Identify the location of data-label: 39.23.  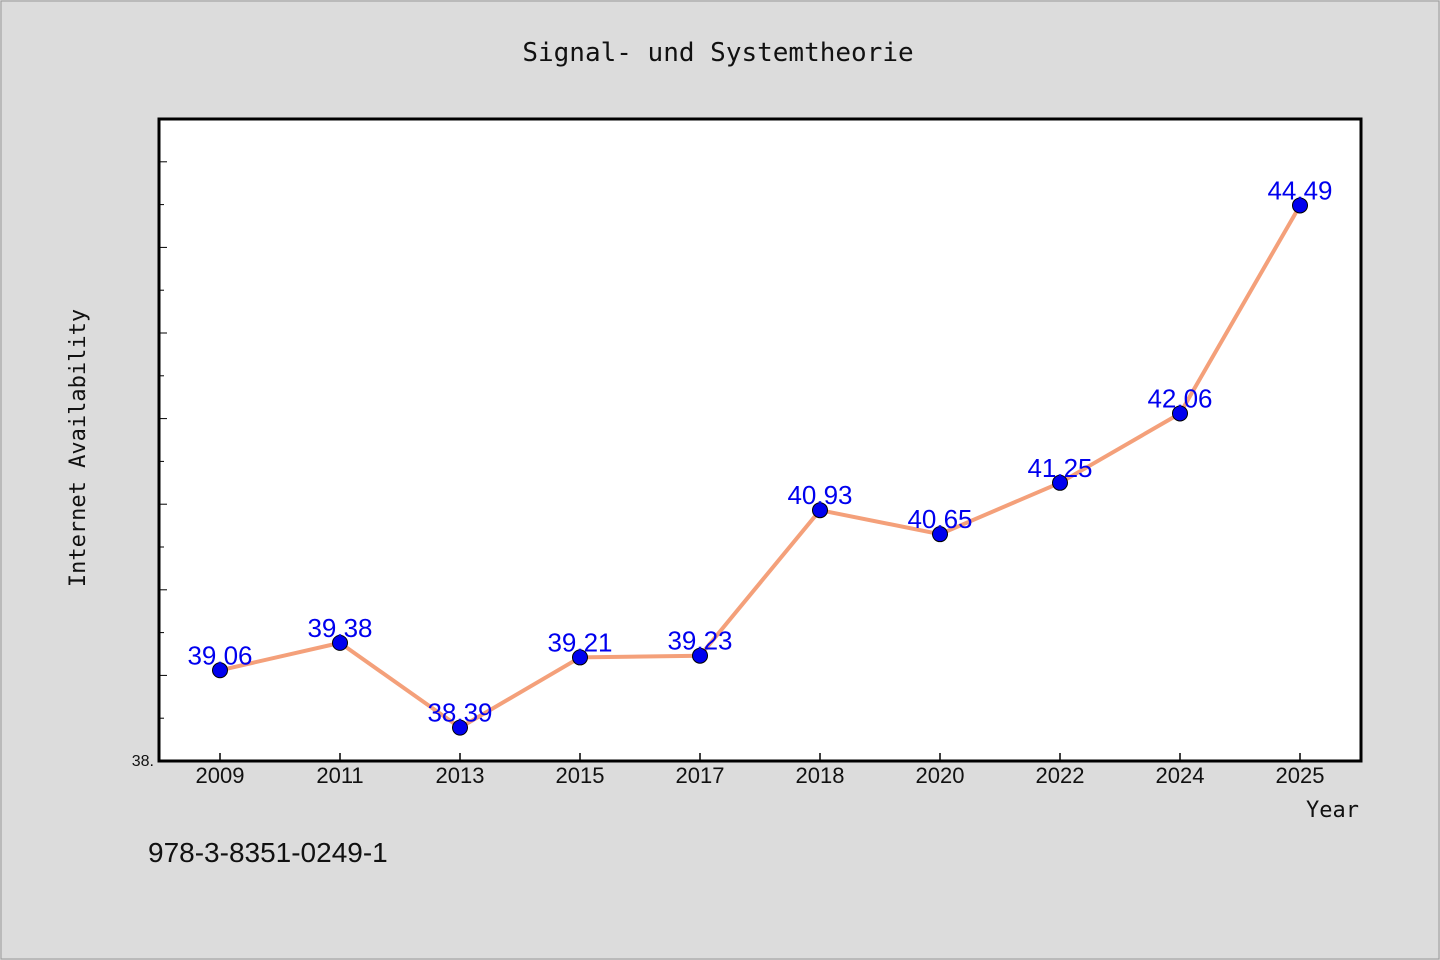
(699, 641).